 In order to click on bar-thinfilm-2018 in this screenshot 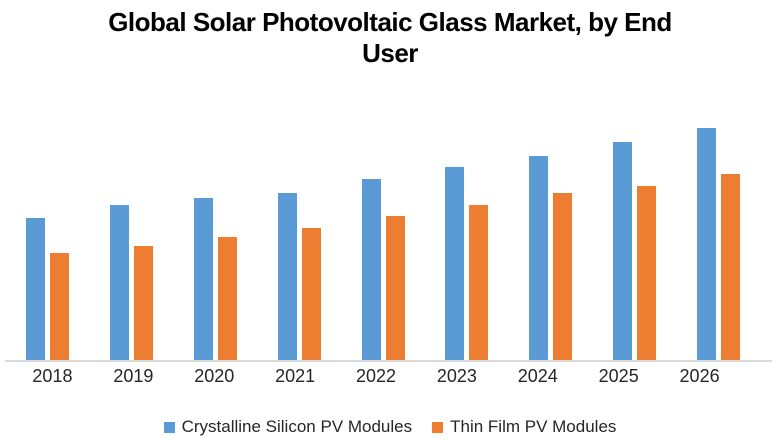, I will do `click(60, 307)`.